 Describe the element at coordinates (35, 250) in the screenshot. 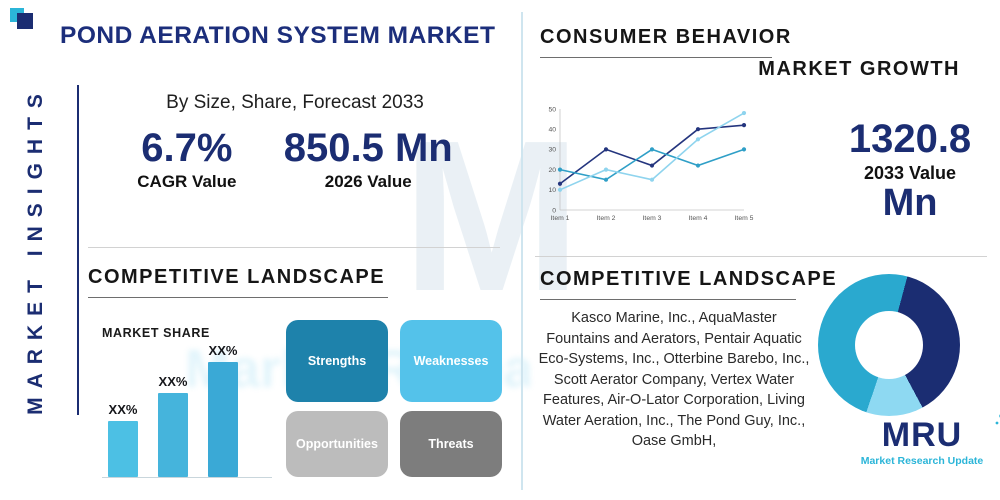

I see `market-insights-rail: MARKET INSIGHTS` at that location.